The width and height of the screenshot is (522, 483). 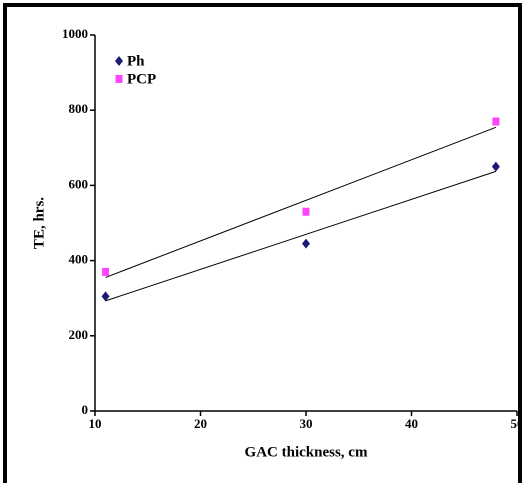 I want to click on y-tick-label: 800, so click(x=79, y=108).